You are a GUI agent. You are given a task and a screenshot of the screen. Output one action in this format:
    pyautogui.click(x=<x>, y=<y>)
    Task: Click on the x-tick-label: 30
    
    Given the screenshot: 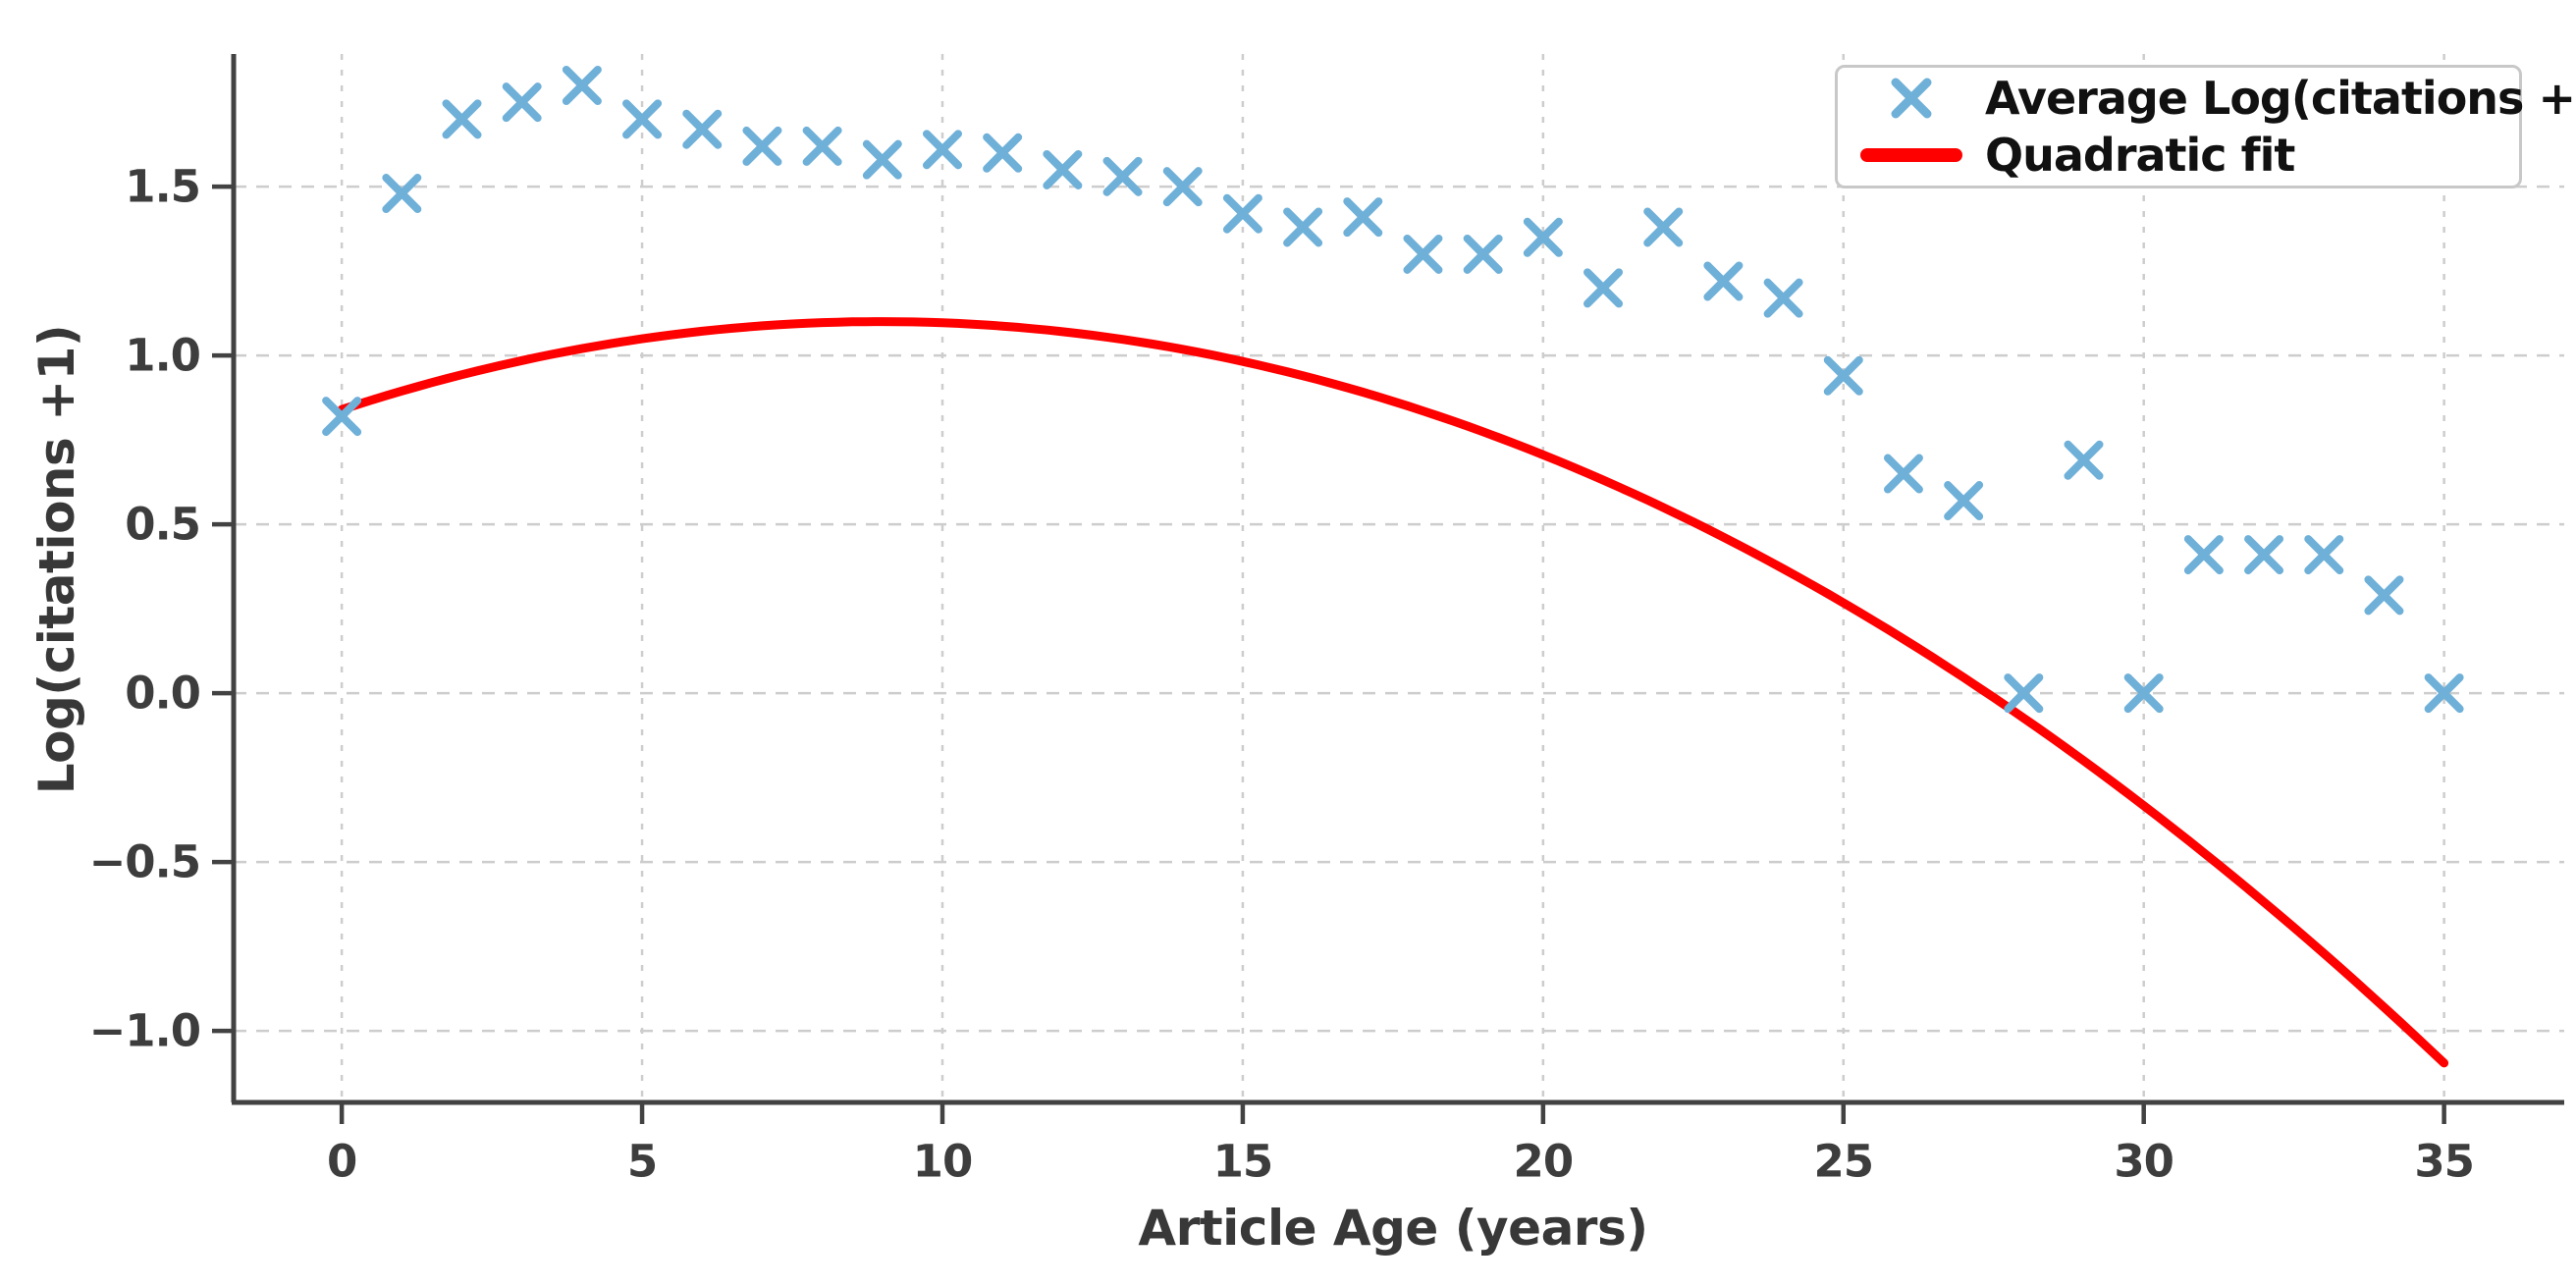 What is the action you would take?
    pyautogui.click(x=2144, y=1162)
    